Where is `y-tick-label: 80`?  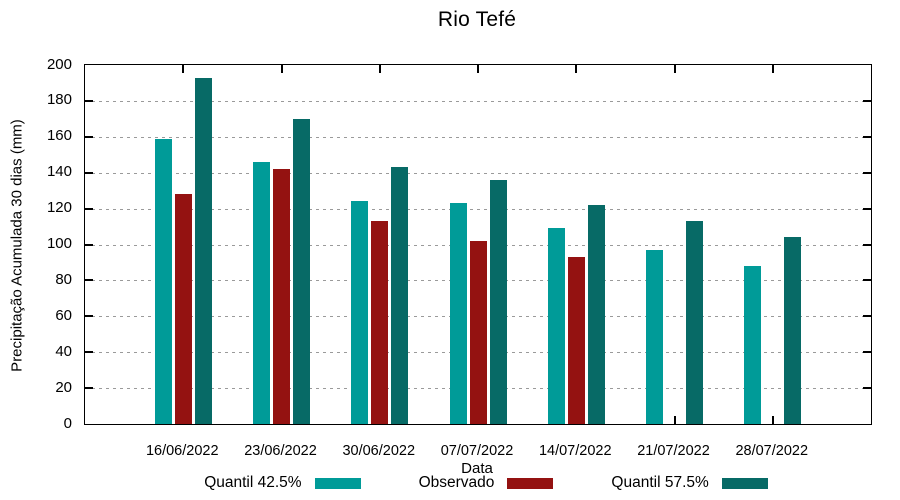
y-tick-label: 80 is located at coordinates (63, 279).